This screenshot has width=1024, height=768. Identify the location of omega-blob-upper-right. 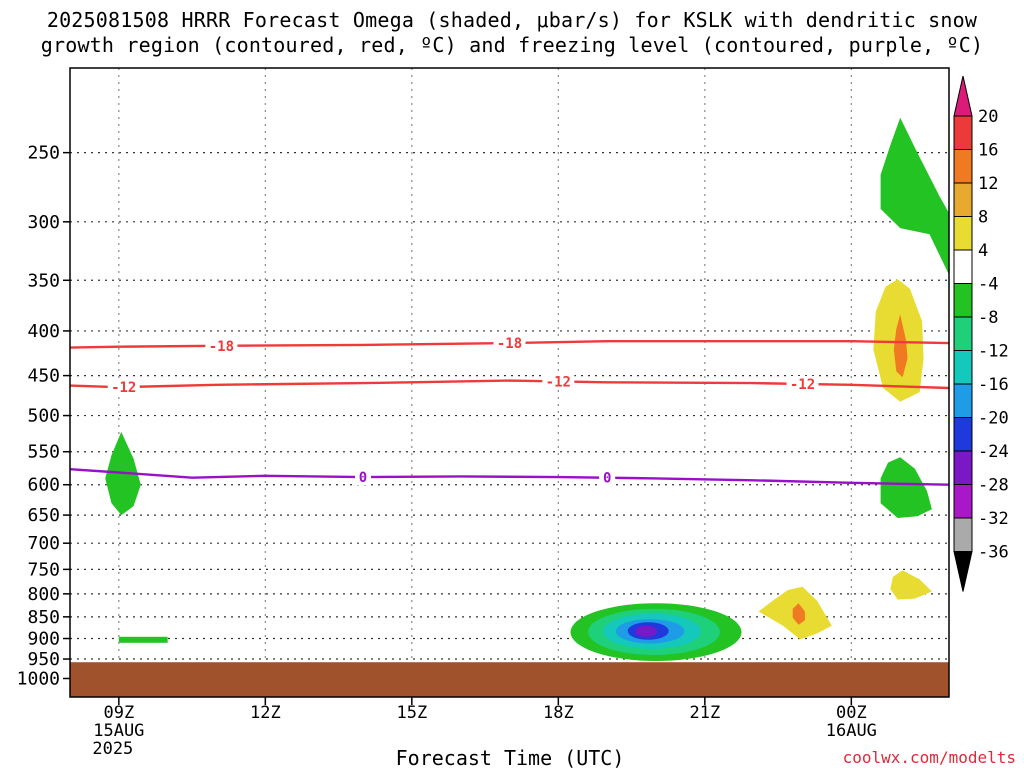
(914, 196).